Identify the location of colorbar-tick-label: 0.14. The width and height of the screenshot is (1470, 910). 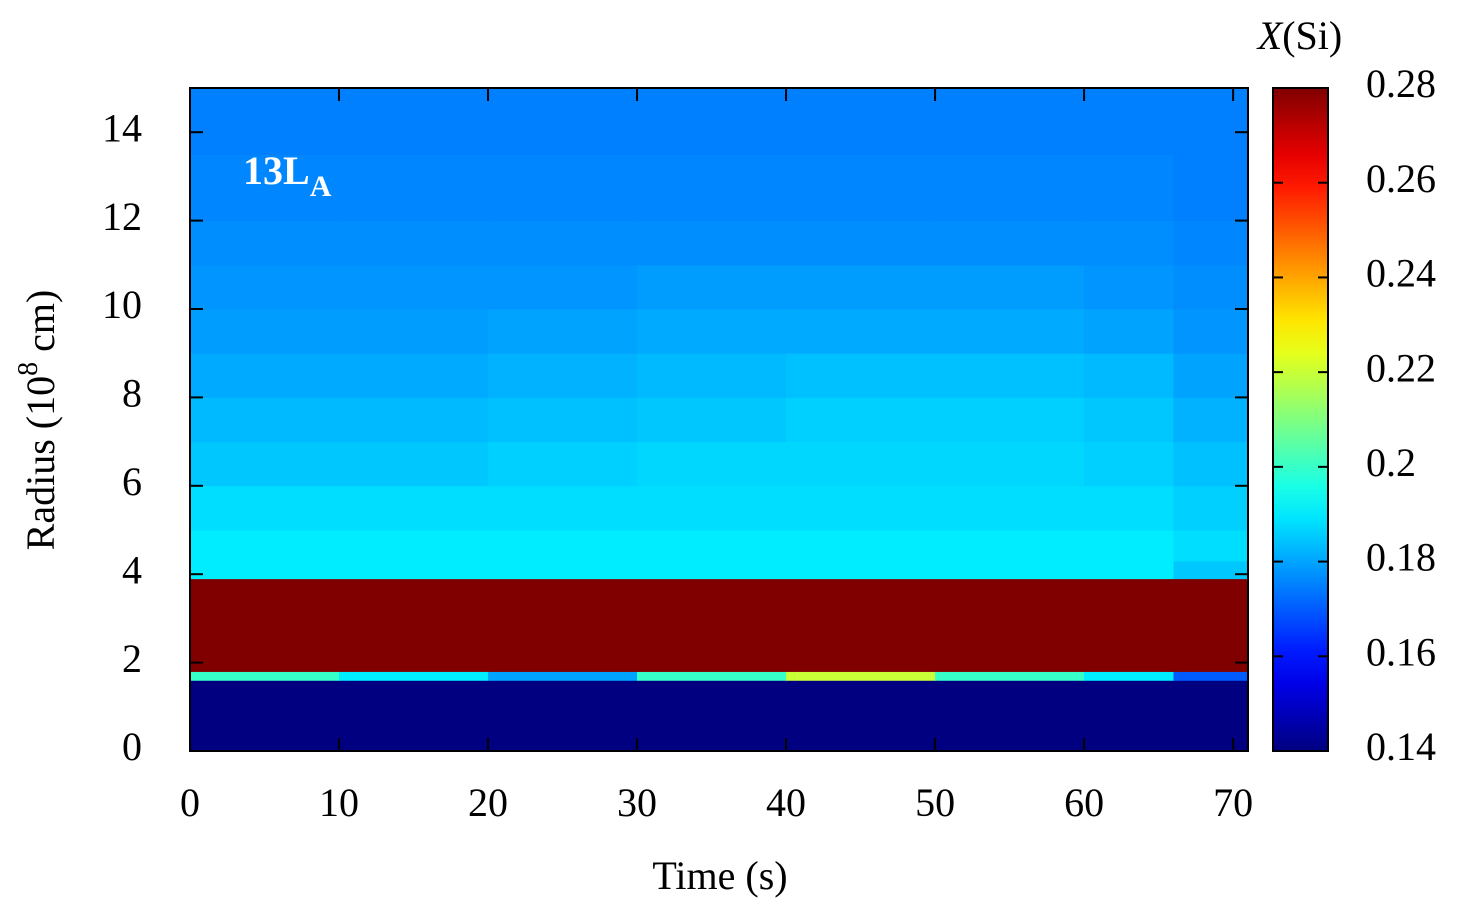
(1401, 746).